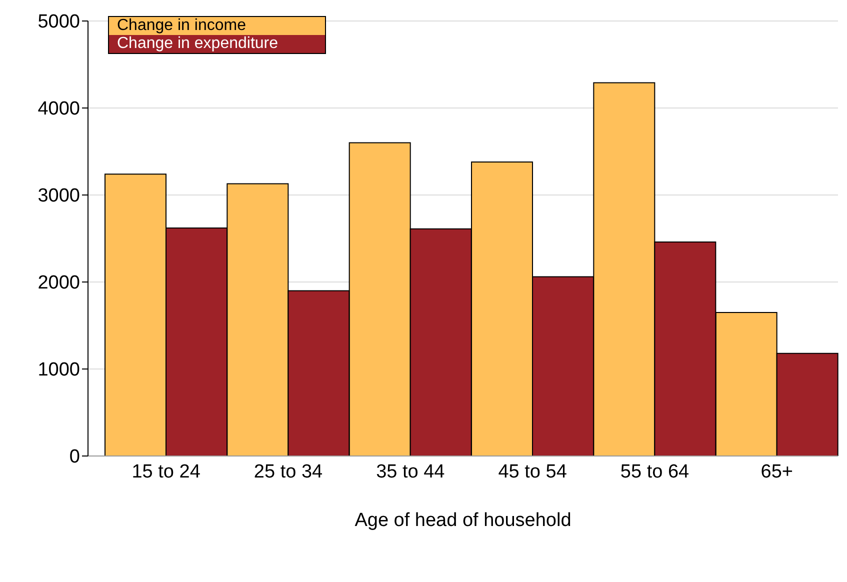  I want to click on x-tick-label: 35 to 44, so click(411, 471).